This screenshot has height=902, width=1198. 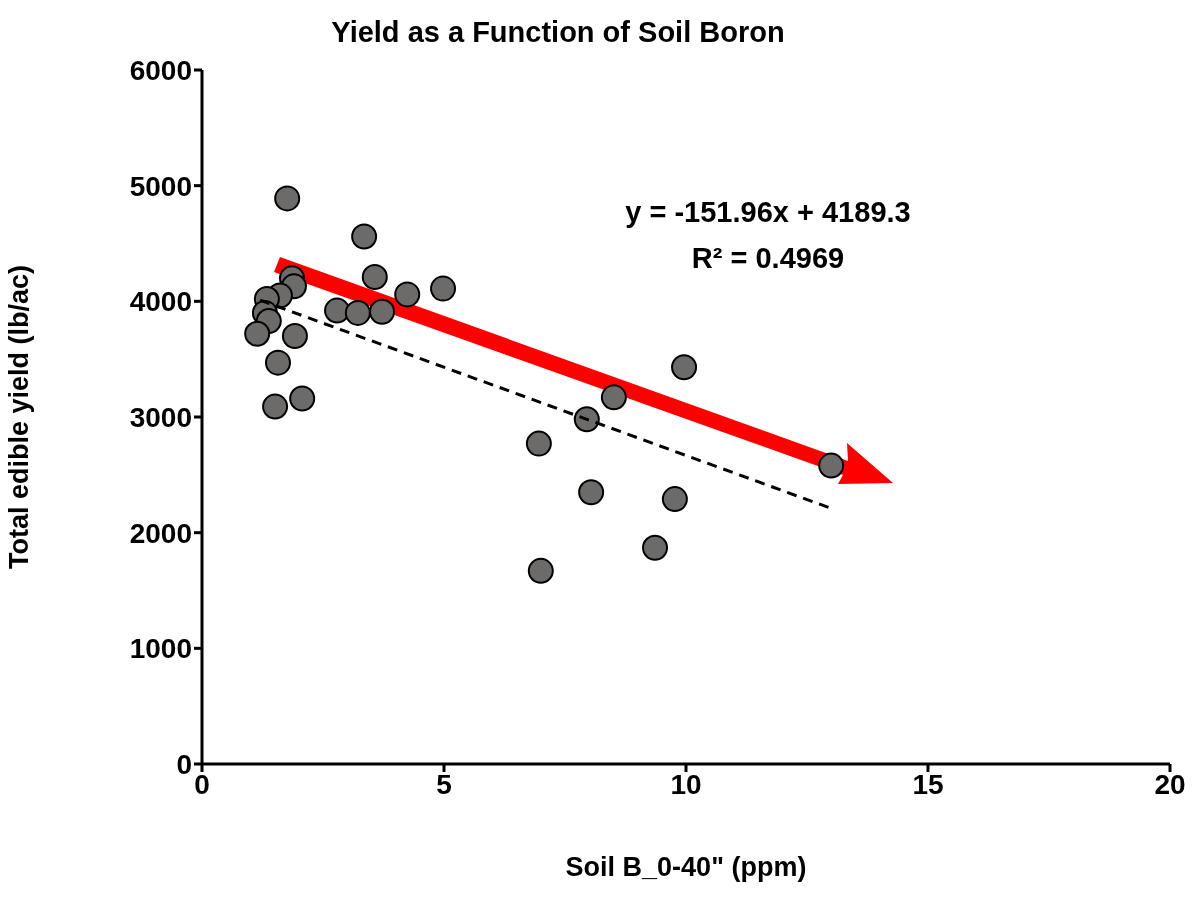 What do you see at coordinates (686, 867) in the screenshot?
I see `x-axis-title: Soil B_0-40" (ppm)` at bounding box center [686, 867].